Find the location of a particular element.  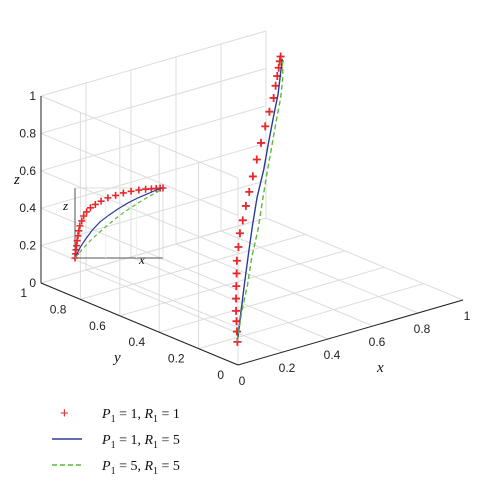

y-tick-label: 0.4 is located at coordinates (137, 342).